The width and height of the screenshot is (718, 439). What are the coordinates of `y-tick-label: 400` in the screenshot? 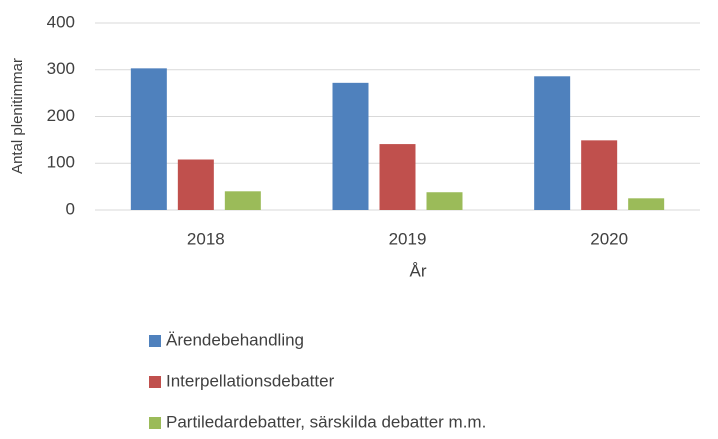 It's located at (61, 21).